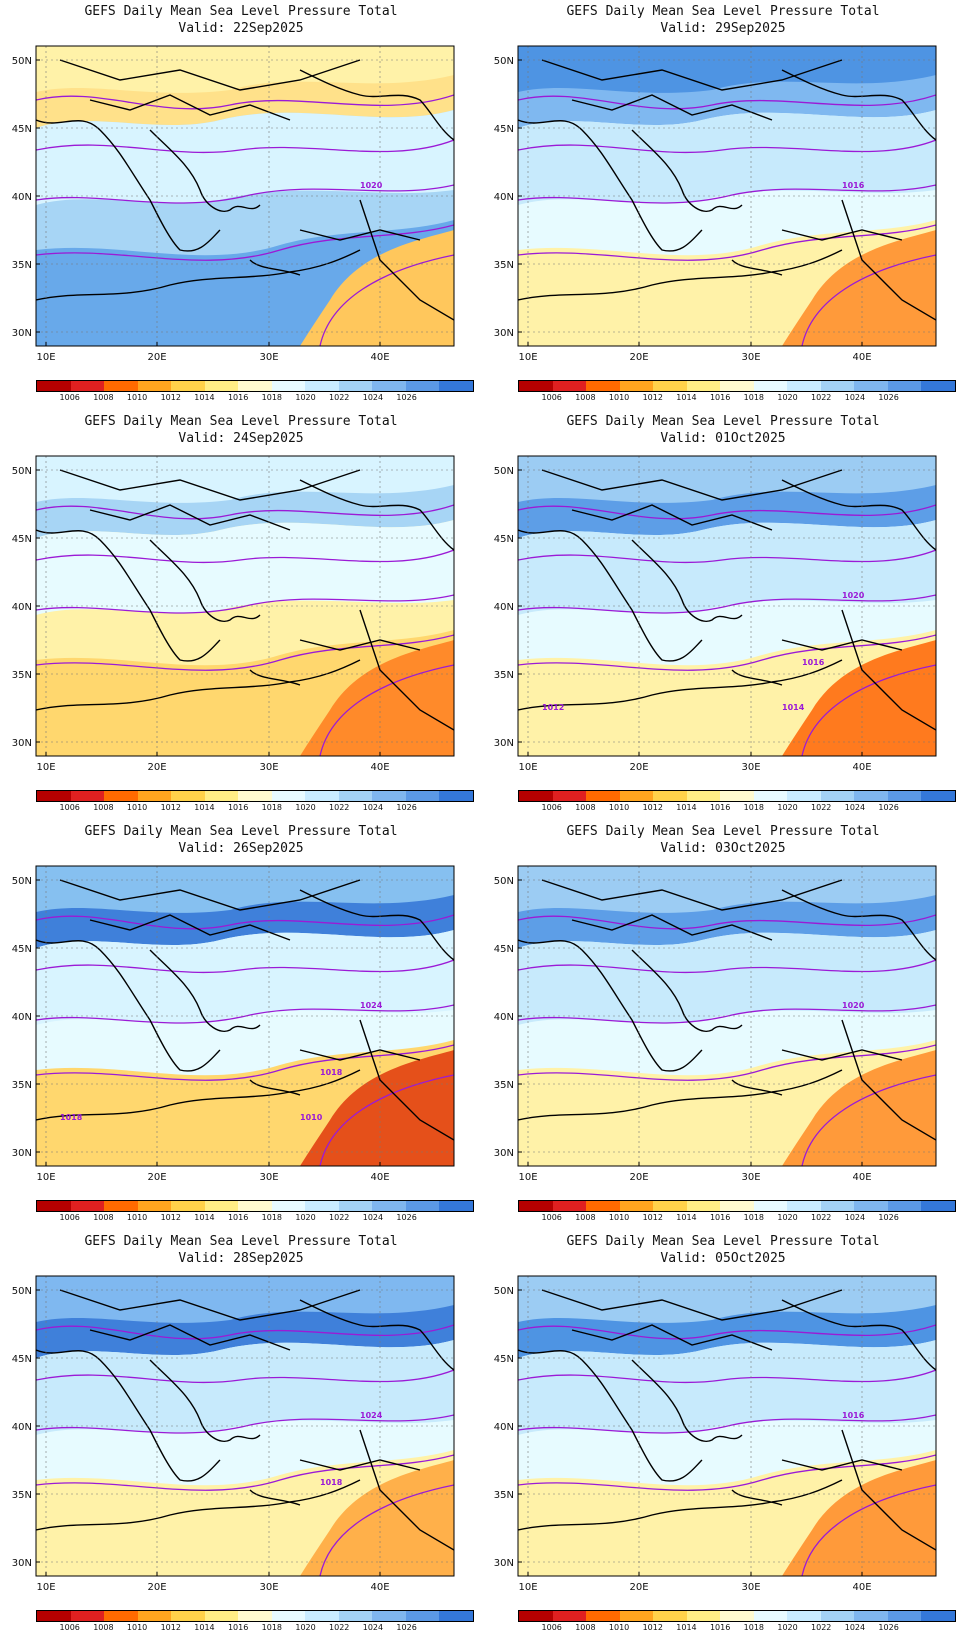  What do you see at coordinates (103, 1627) in the screenshot?
I see `colorbar-label: 1008` at bounding box center [103, 1627].